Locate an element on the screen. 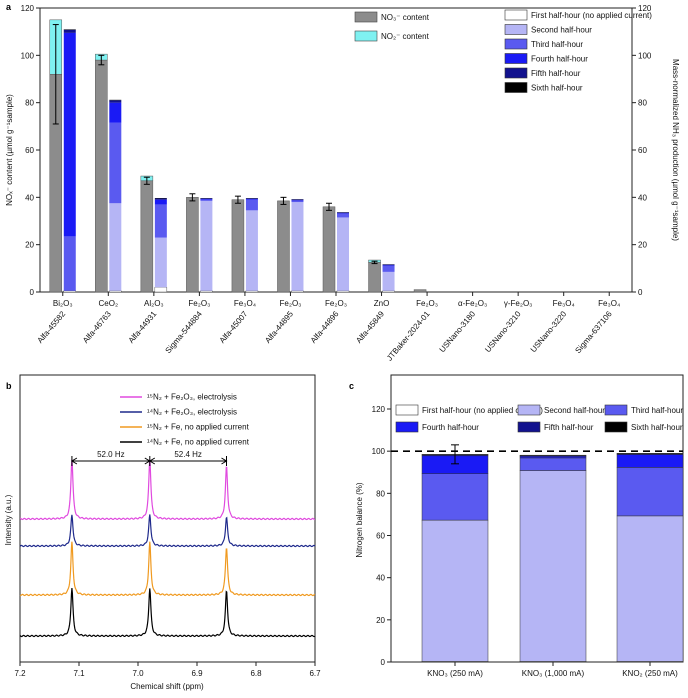 The height and width of the screenshot is (698, 688). panel-b-xtick-label: 7.0 is located at coordinates (138, 673).